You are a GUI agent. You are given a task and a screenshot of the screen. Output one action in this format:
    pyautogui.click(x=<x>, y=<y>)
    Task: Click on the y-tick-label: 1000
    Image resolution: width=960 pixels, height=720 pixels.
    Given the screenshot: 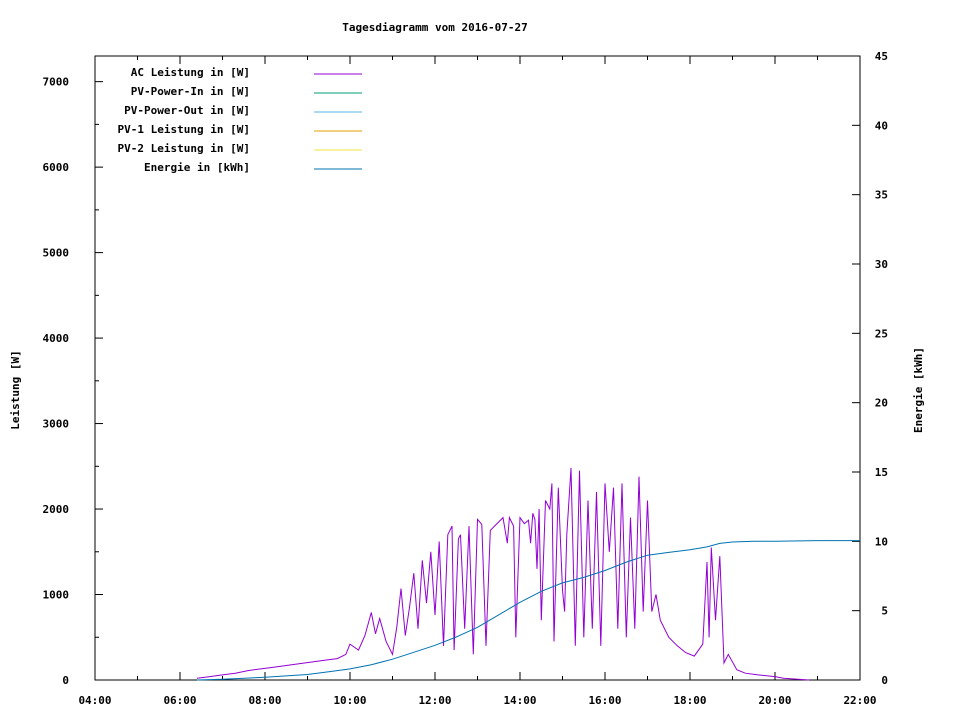 What is the action you would take?
    pyautogui.click(x=56, y=595)
    